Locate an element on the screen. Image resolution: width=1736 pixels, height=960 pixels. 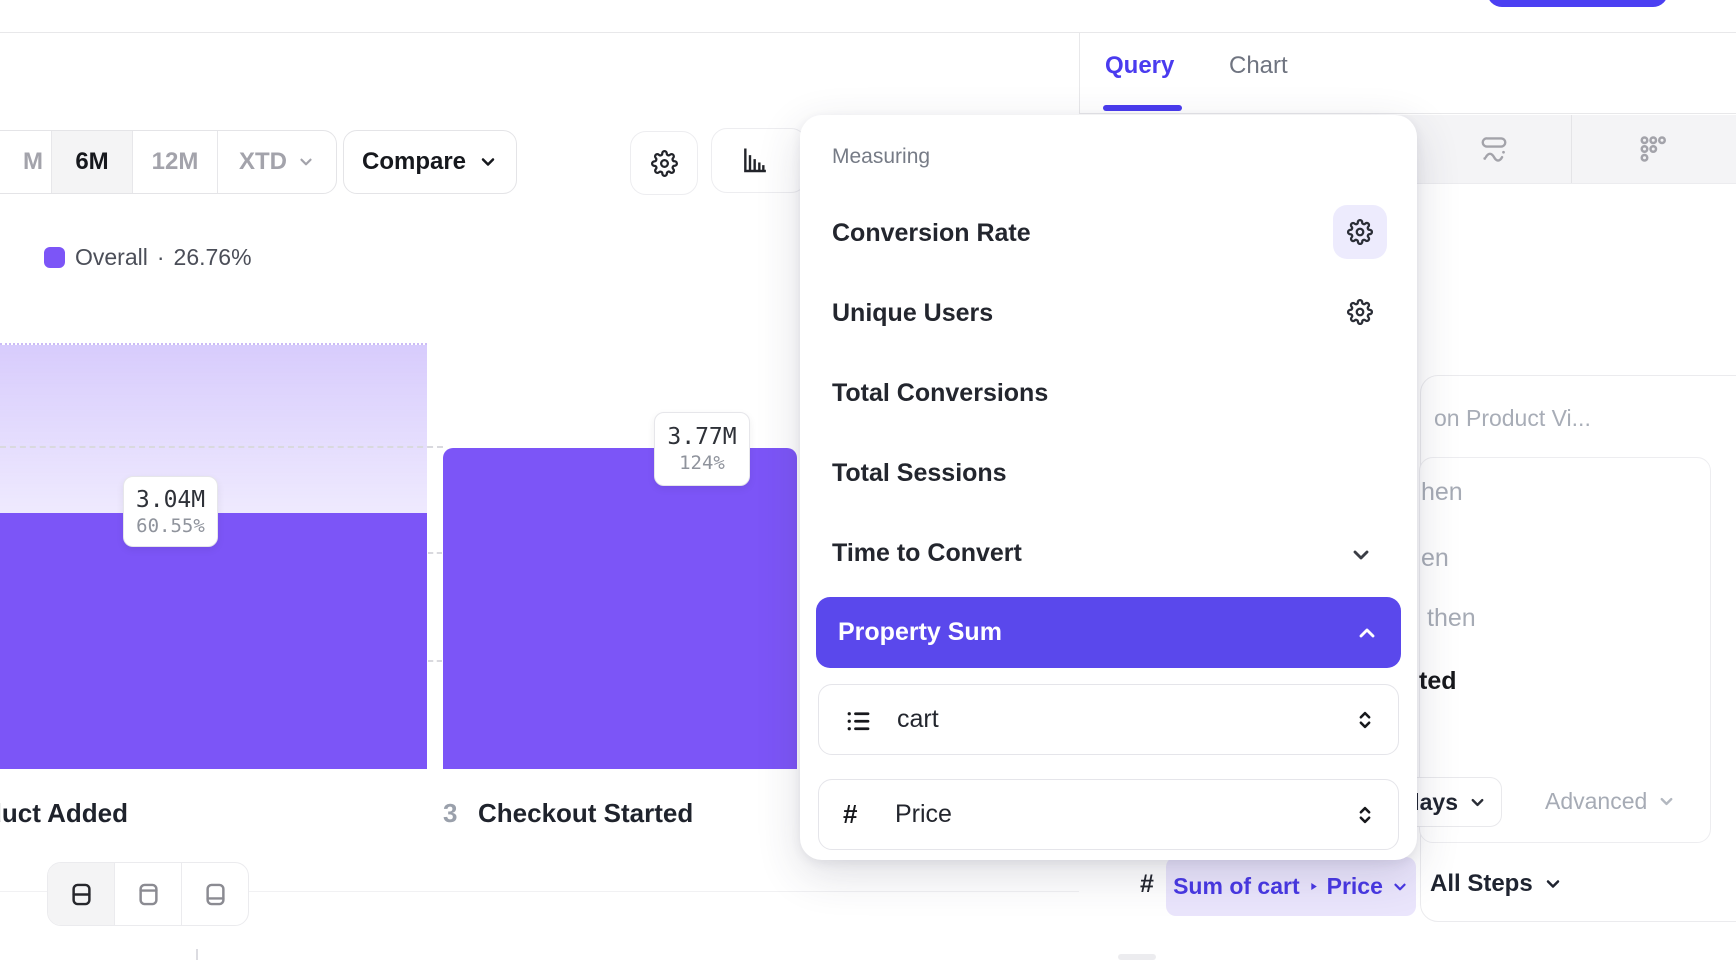
measurement-hash-sign: # is located at coordinates (1147, 884).